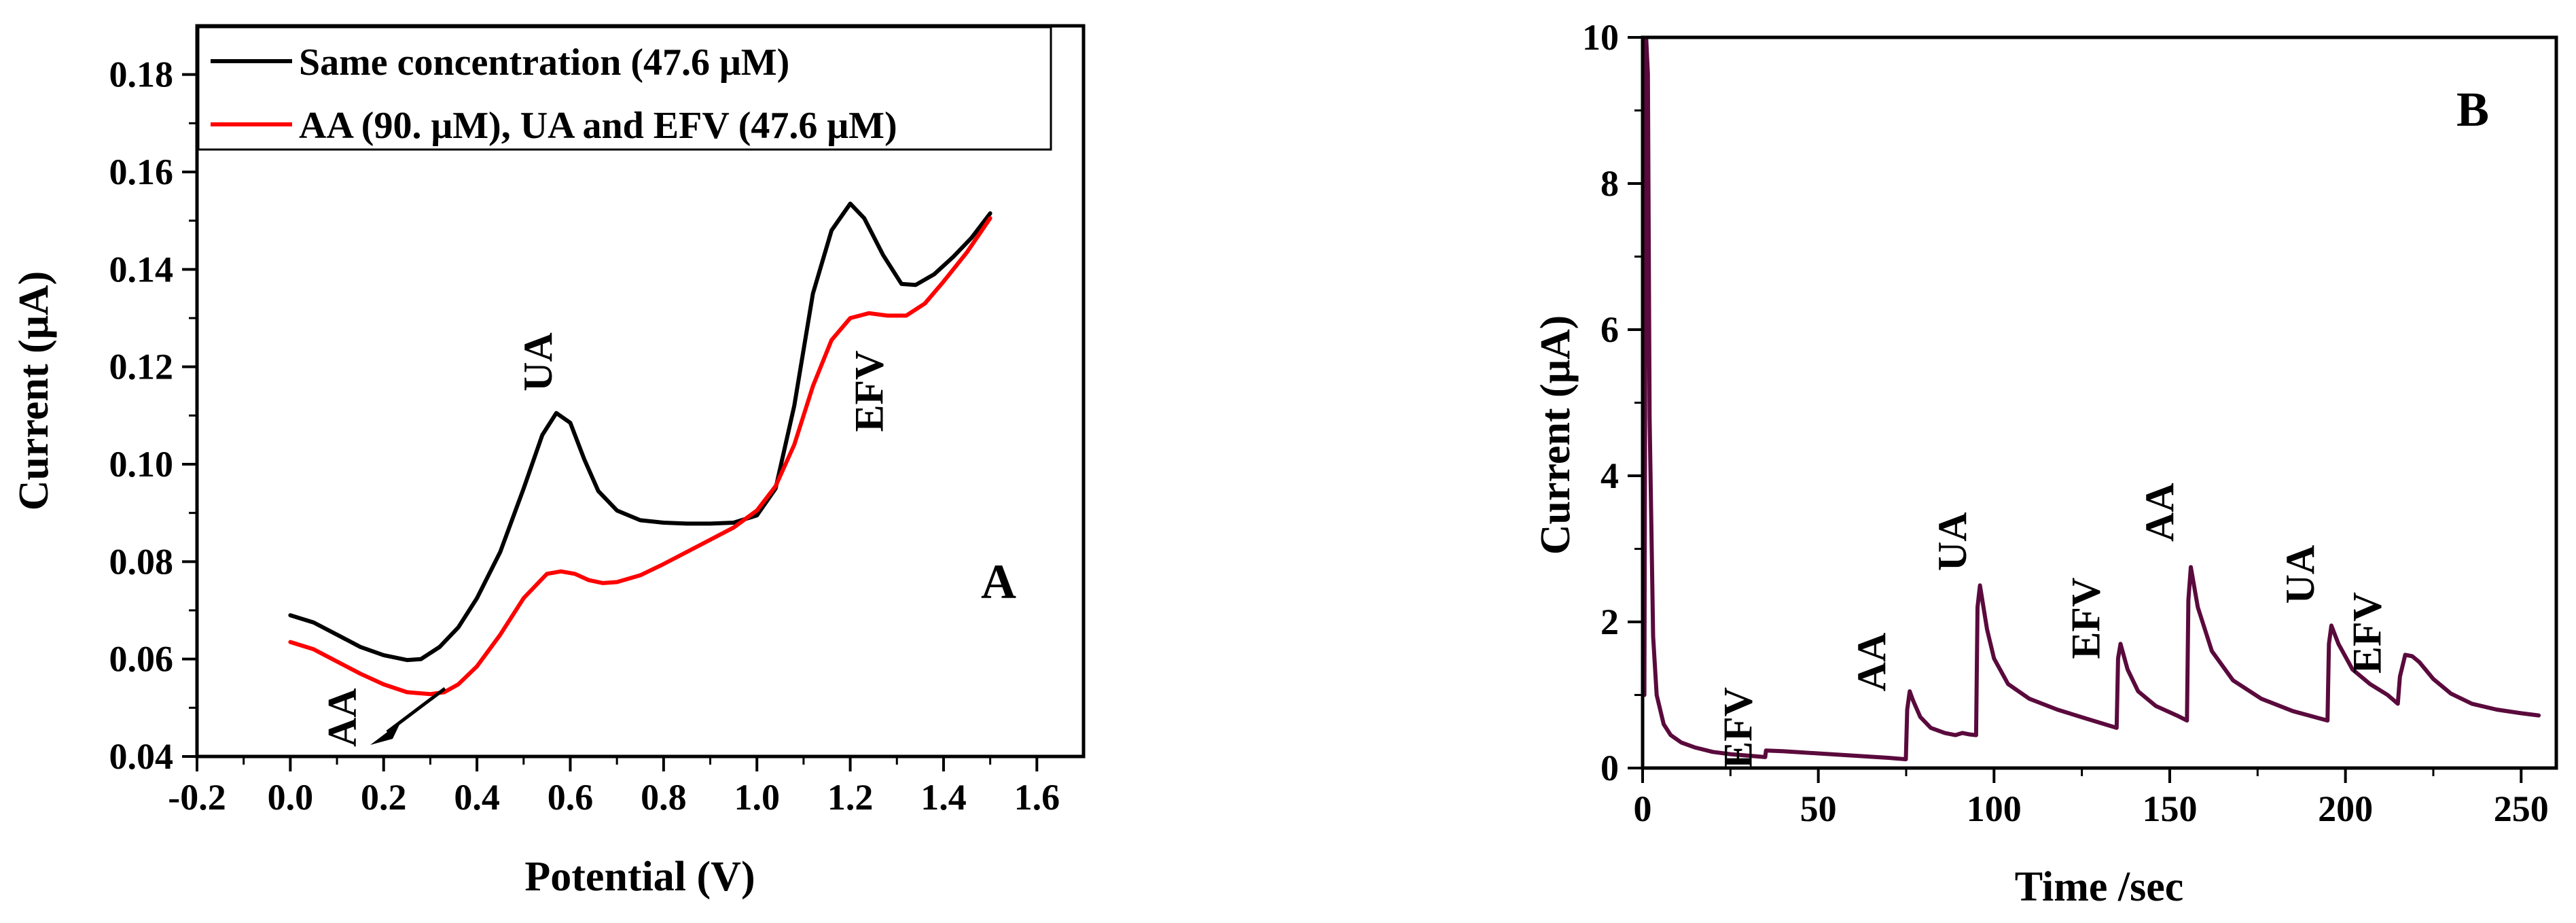 The width and height of the screenshot is (2576, 923). I want to click on chart-a-annotation-aa: AA, so click(343, 717).